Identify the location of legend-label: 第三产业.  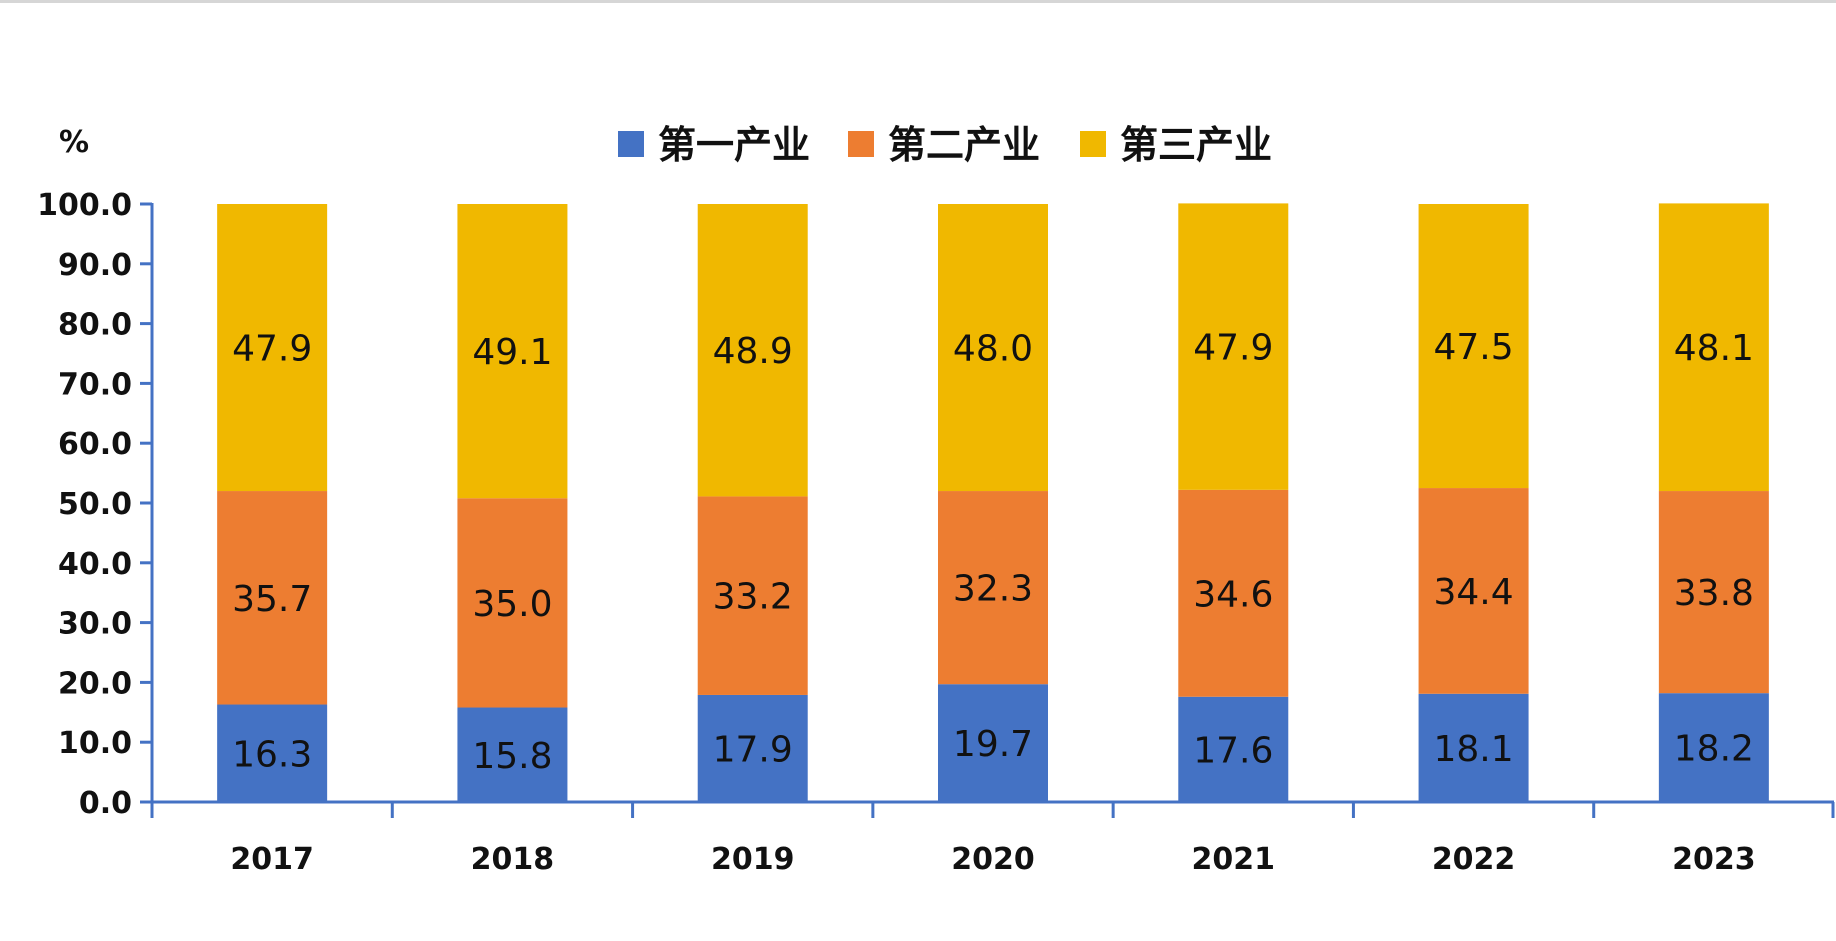
(1196, 145).